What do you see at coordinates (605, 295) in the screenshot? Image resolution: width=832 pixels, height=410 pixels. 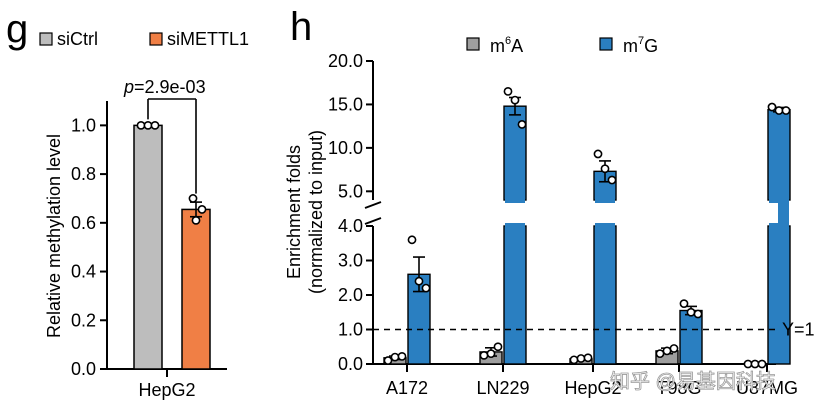 I see `bar-m7G-HepG2-lower` at bounding box center [605, 295].